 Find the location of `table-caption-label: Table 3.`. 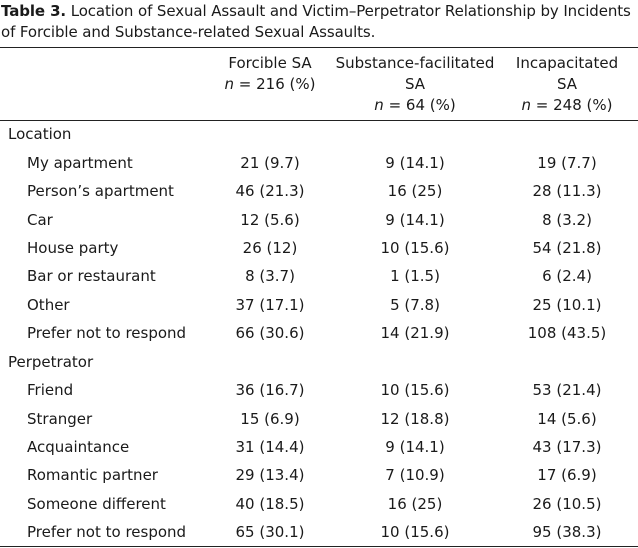

table-caption-label: Table 3. is located at coordinates (34, 11).